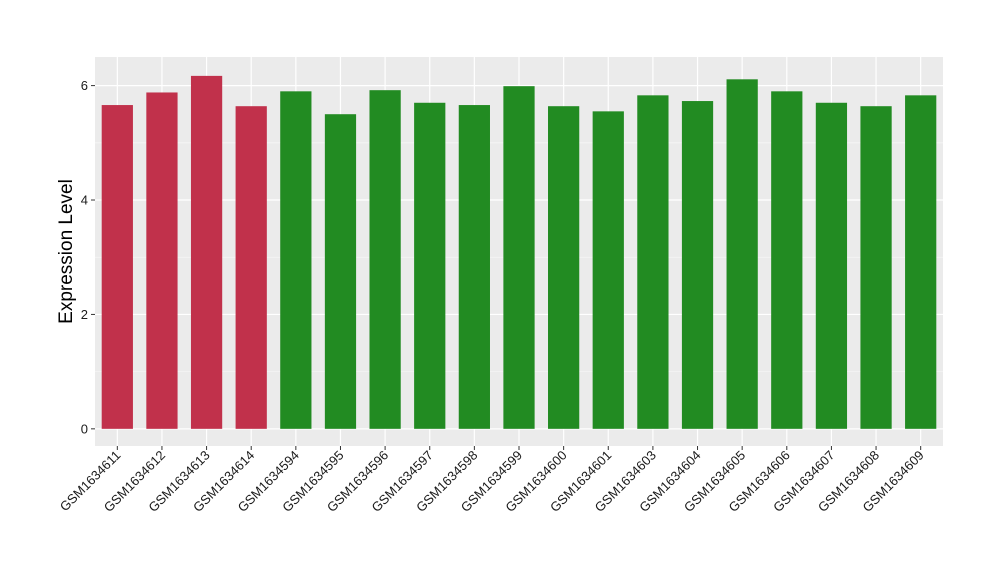 This screenshot has width=1000, height=580. What do you see at coordinates (251, 267) in the screenshot?
I see `bar-gsm1634614` at bounding box center [251, 267].